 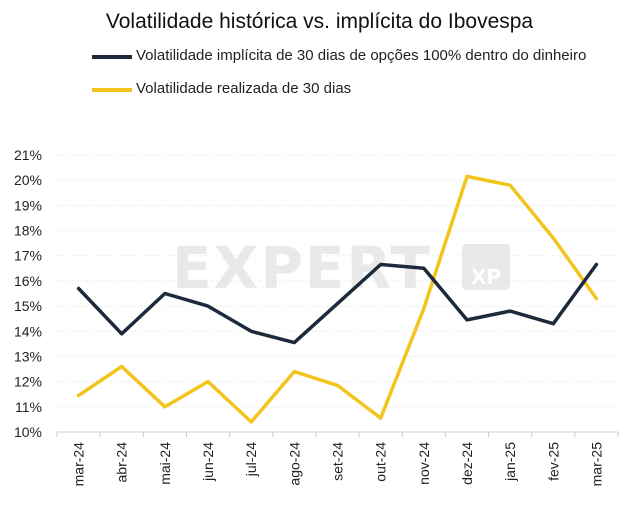 I want to click on x-tick-label: abr-24, so click(x=122, y=462).